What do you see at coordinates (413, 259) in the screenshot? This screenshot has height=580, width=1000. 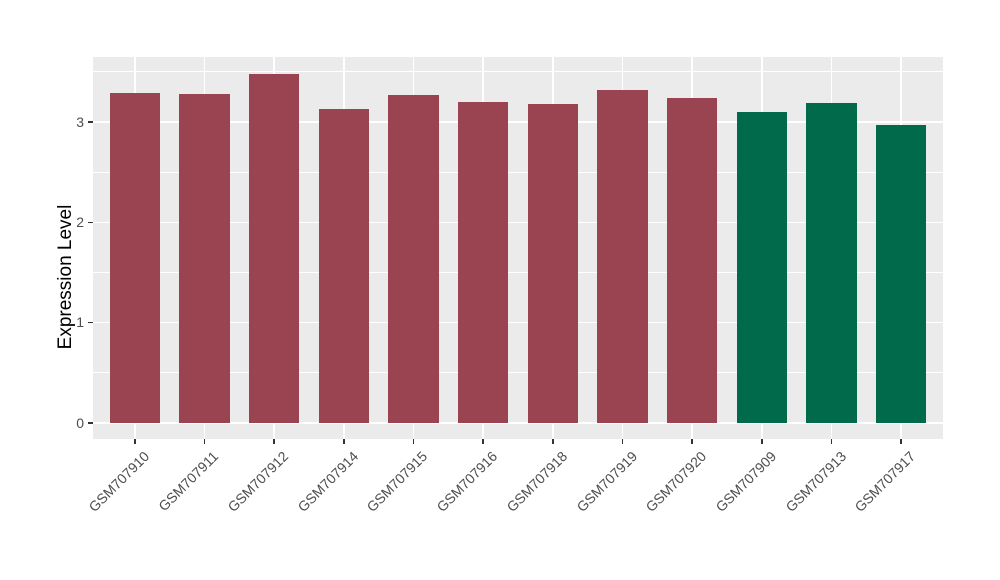 I see `bar-GSM707915` at bounding box center [413, 259].